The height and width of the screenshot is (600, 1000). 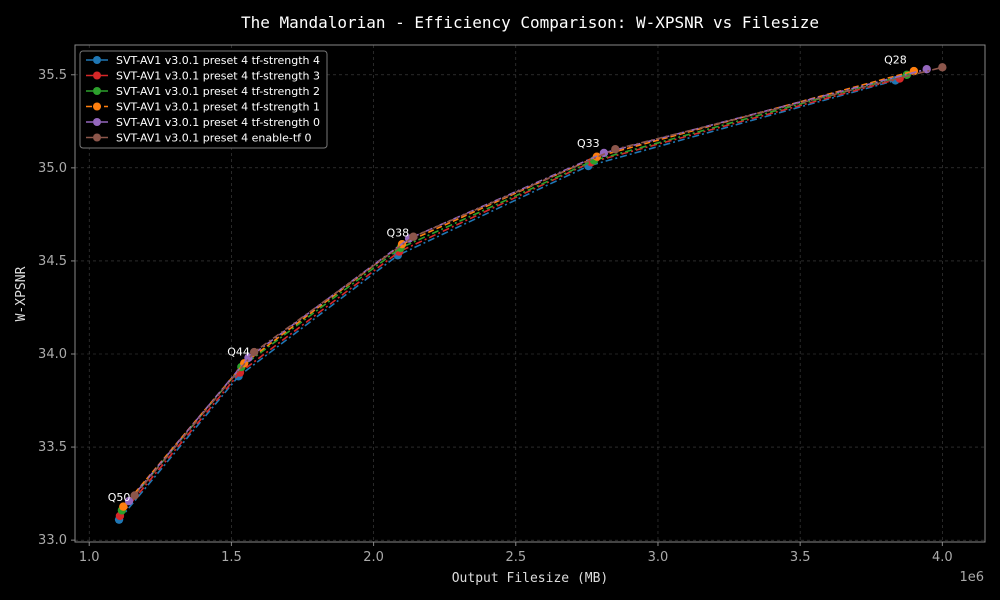 I want to click on legend-box, so click(x=203, y=99).